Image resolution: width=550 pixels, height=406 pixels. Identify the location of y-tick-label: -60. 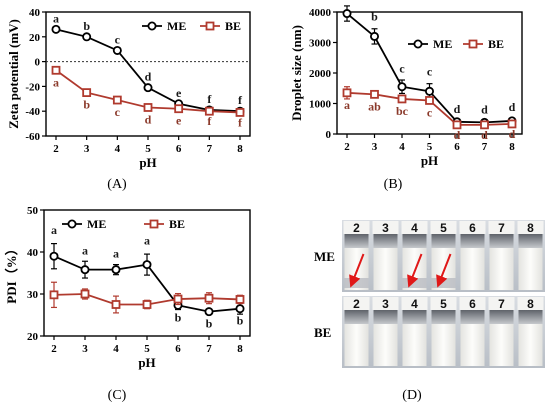
(32, 137).